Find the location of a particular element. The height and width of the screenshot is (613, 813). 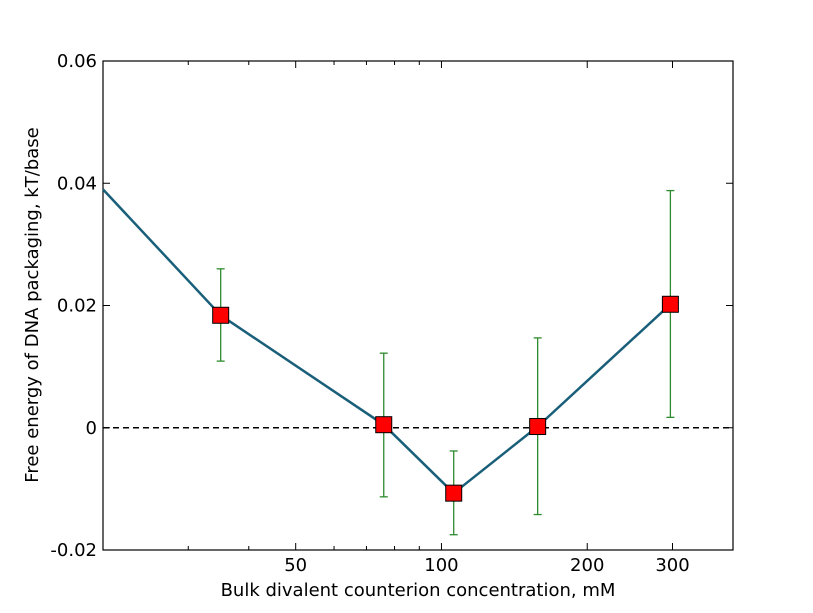

y-tick-label: -0.02 is located at coordinates (73, 550).